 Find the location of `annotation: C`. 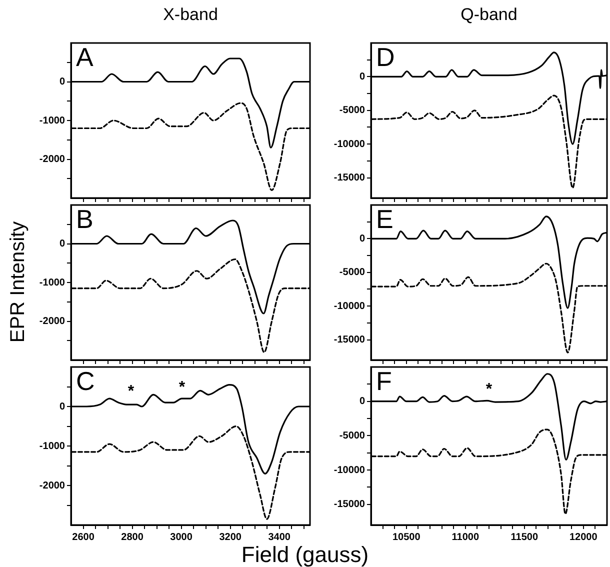

annotation: C is located at coordinates (85, 381).